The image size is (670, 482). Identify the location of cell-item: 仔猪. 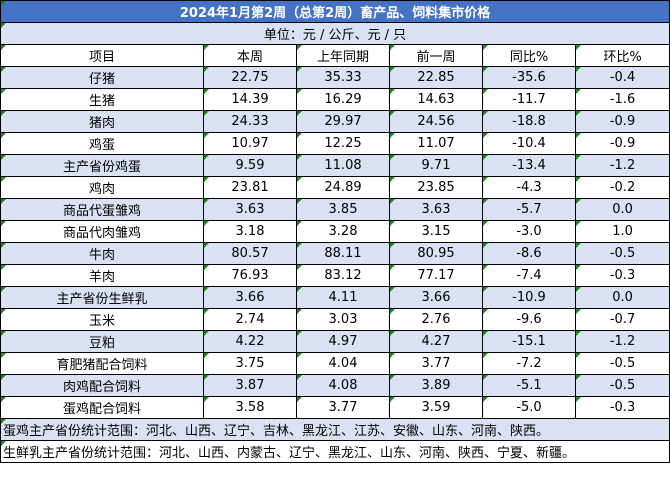
(102, 77).